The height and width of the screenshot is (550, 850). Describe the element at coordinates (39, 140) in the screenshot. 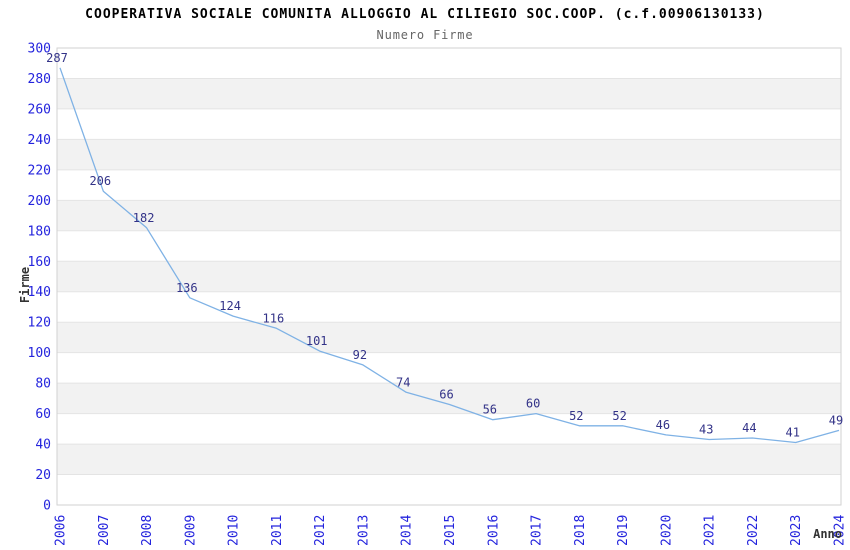

I see `y-tick-label: 240` at that location.